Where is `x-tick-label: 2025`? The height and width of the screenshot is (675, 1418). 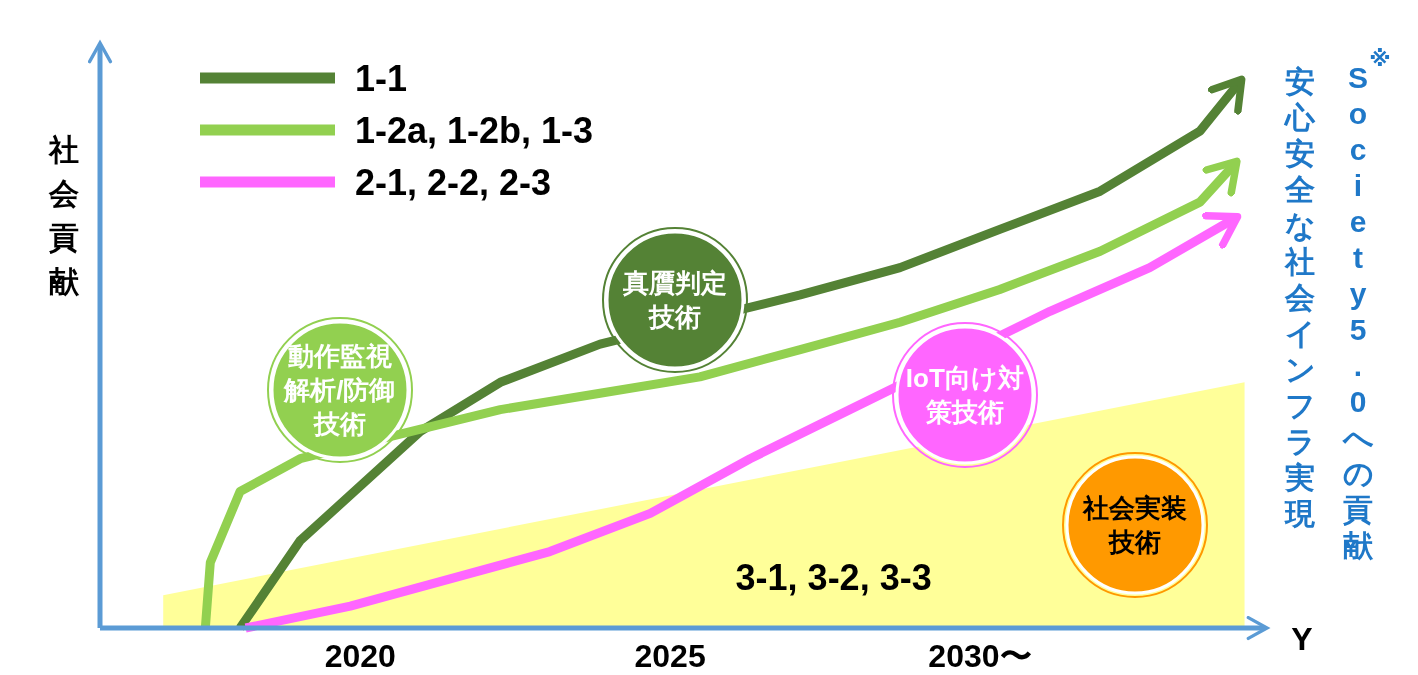
x-tick-label: 2025 is located at coordinates (670, 656).